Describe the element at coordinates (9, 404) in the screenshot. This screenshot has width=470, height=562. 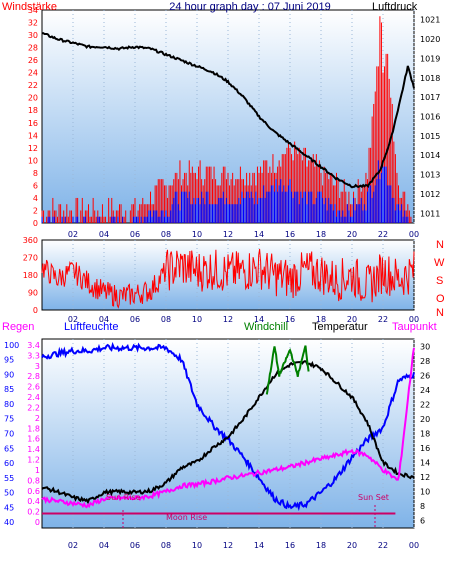
I see `humidity-tick: 80` at that location.